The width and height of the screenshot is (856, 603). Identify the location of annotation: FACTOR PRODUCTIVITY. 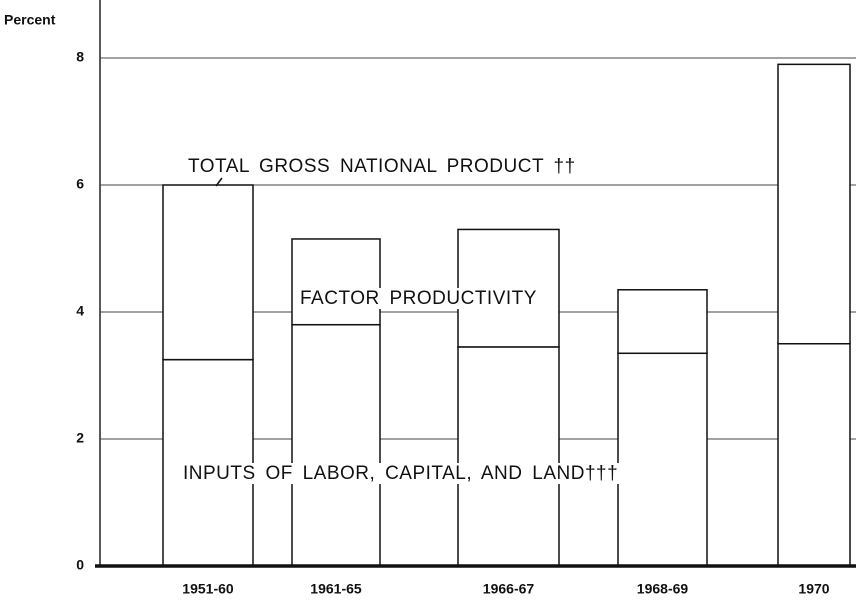
(418, 298).